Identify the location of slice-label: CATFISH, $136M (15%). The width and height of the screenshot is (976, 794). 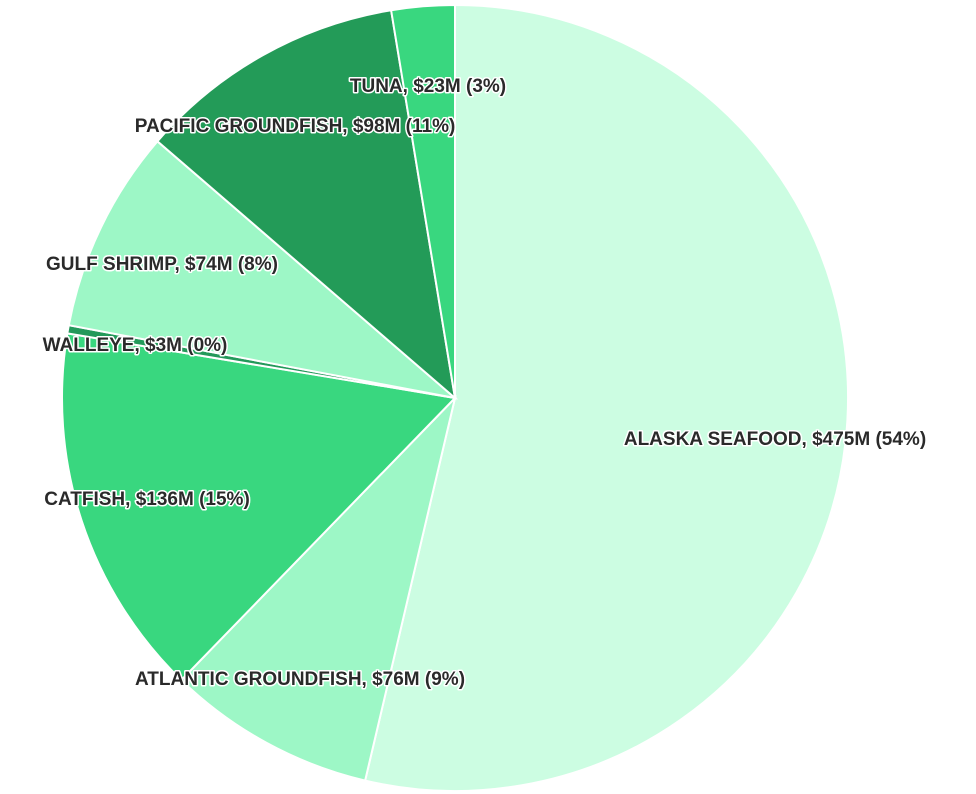
(147, 499).